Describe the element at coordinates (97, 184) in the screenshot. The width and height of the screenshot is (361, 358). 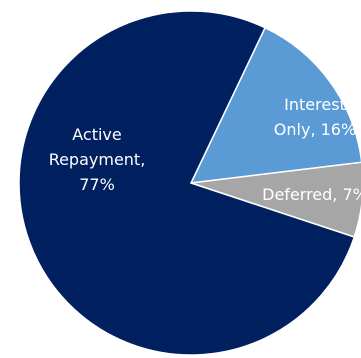
I see `pie-label-line: 77%` at that location.